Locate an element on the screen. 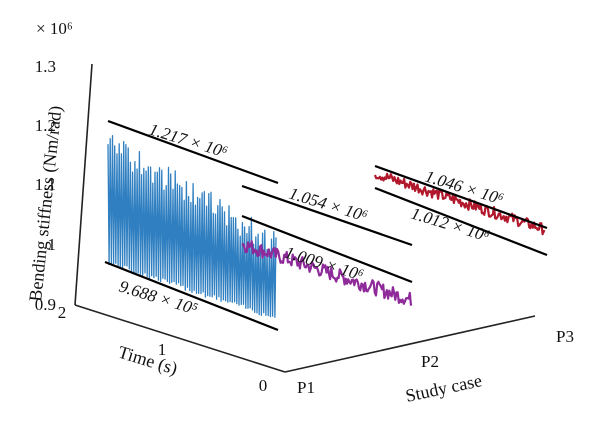 This screenshot has height=423, width=600. time-tick-label: 2 is located at coordinates (62, 312).